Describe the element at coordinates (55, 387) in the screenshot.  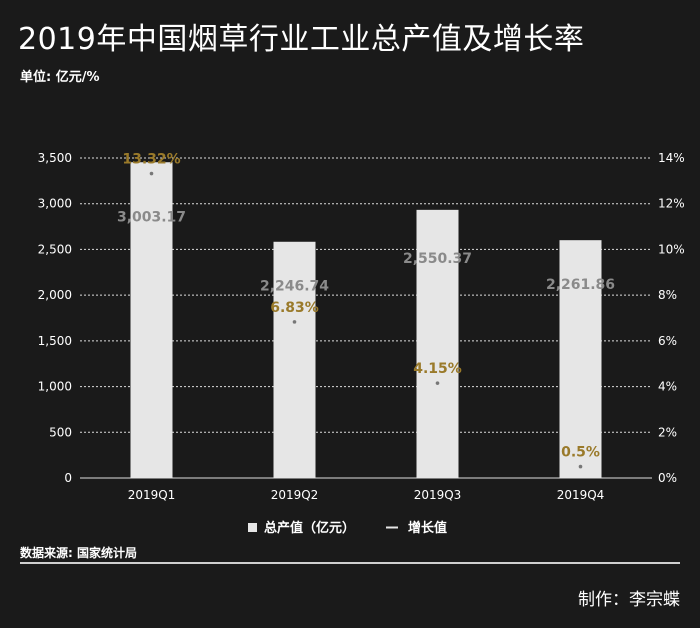
I see `left-tick-label: 1,000` at that location.